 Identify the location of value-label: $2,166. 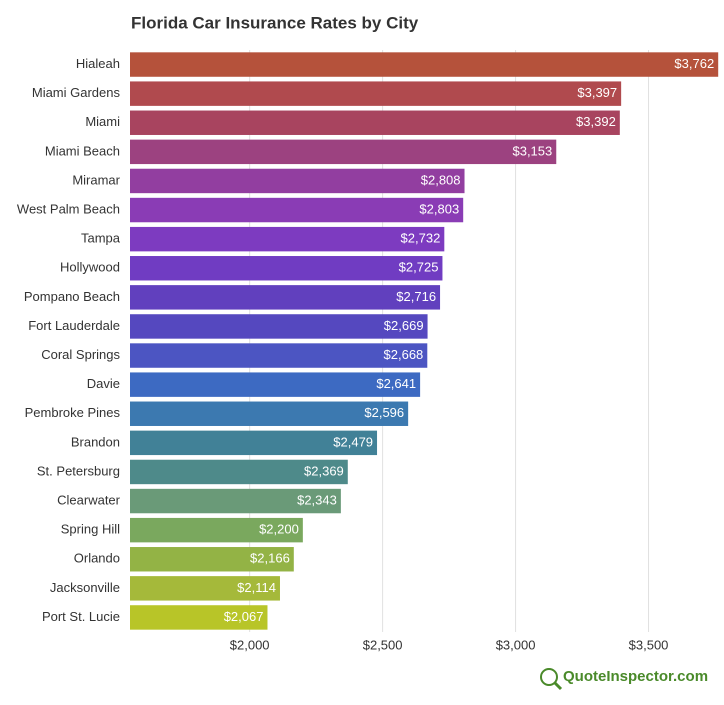
(270, 558).